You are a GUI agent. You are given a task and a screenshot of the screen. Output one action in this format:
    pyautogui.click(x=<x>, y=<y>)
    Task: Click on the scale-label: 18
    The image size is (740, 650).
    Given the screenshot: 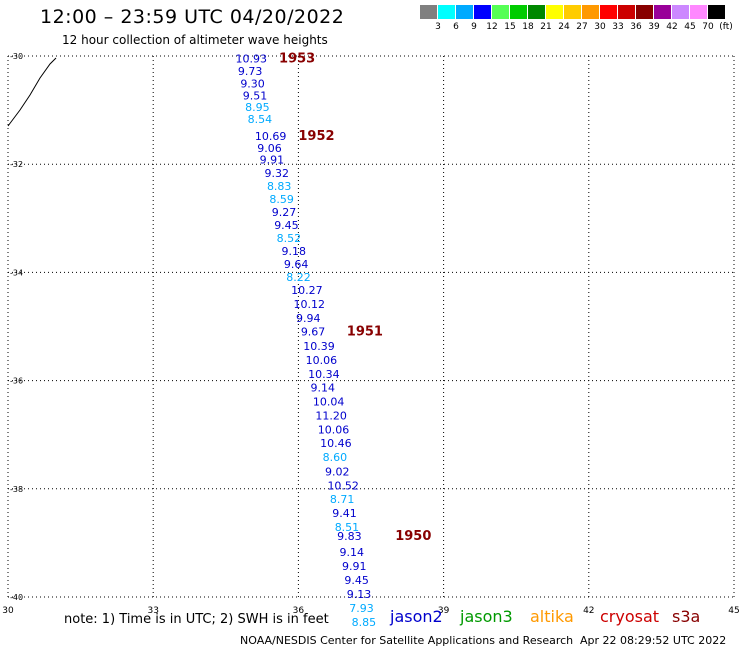 What is the action you would take?
    pyautogui.click(x=528, y=27)
    